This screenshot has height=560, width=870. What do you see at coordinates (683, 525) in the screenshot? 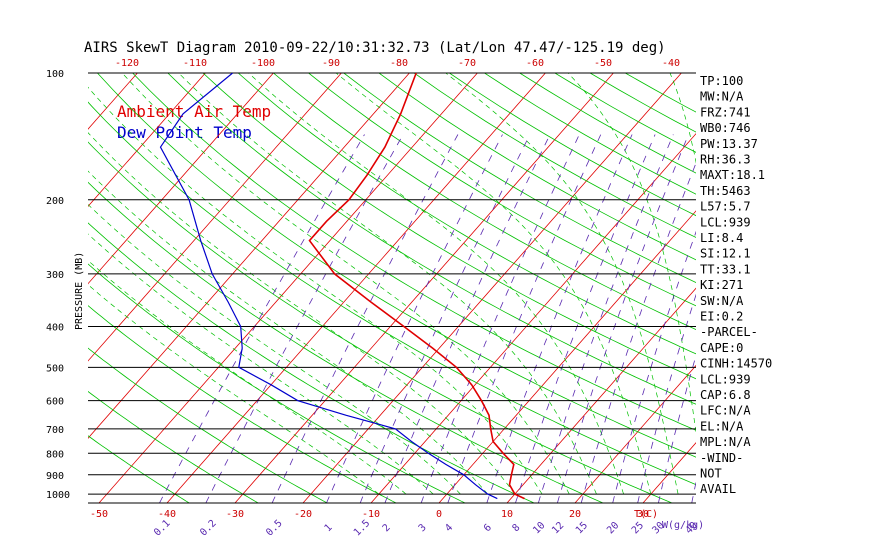
I see `mixing-ratio-unit-label: W(g/kg)` at bounding box center [683, 525].